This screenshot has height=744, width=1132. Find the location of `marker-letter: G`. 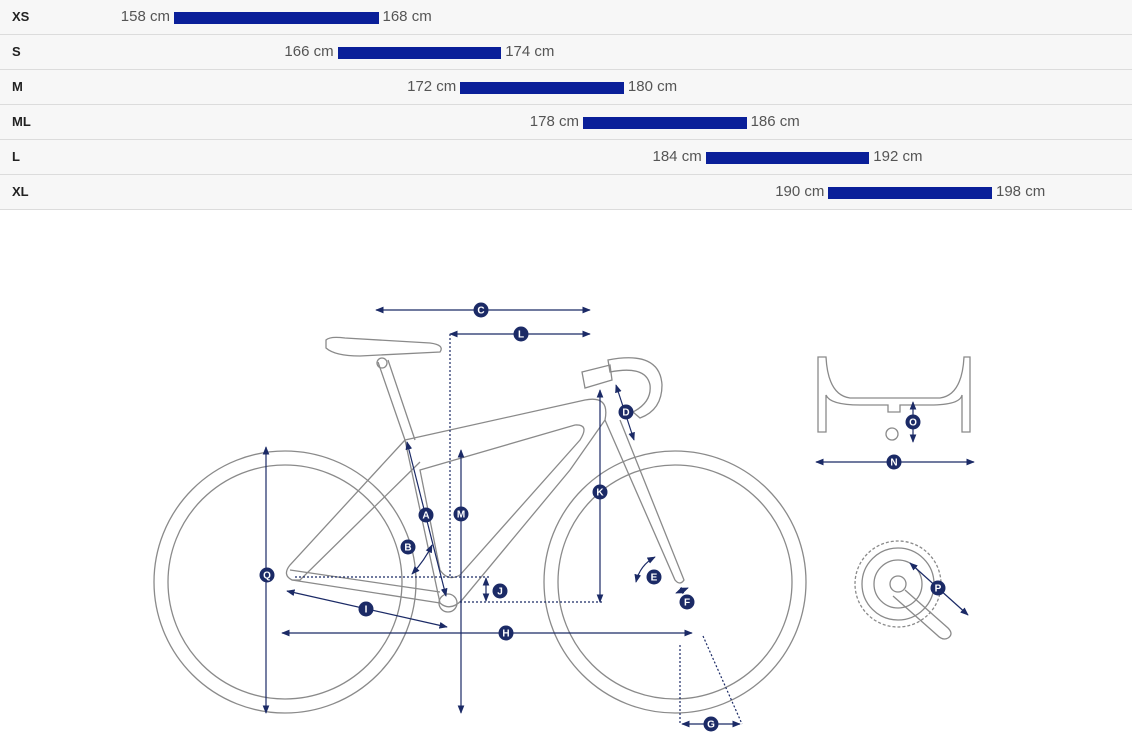

marker-letter: G is located at coordinates (711, 725).